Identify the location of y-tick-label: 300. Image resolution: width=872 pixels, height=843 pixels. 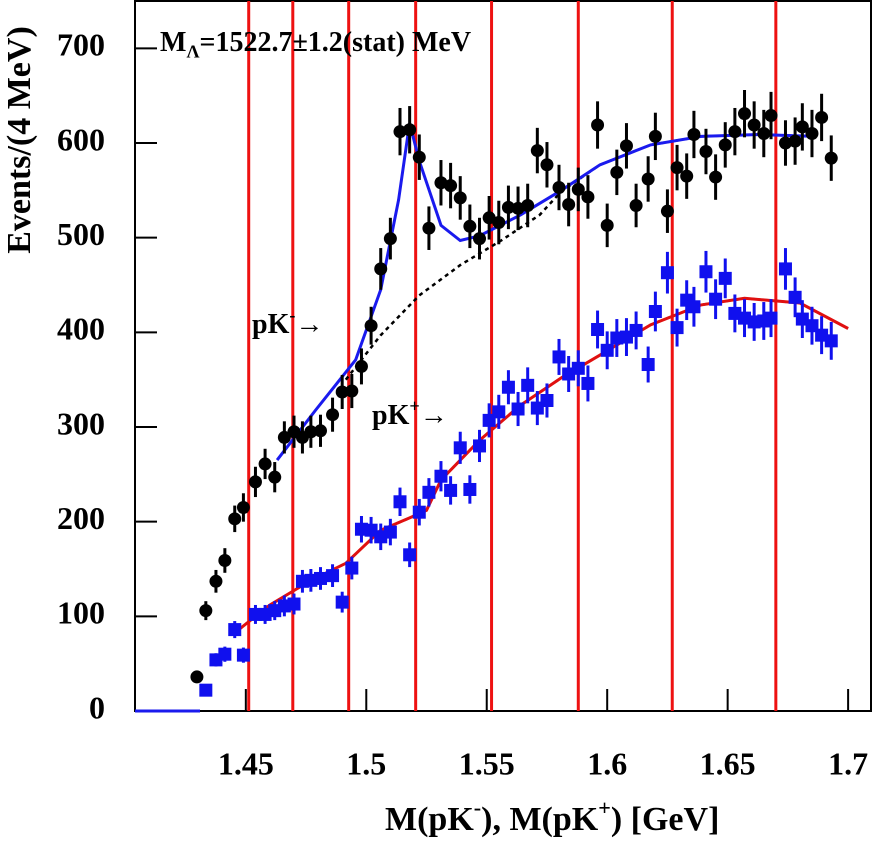
(81, 423).